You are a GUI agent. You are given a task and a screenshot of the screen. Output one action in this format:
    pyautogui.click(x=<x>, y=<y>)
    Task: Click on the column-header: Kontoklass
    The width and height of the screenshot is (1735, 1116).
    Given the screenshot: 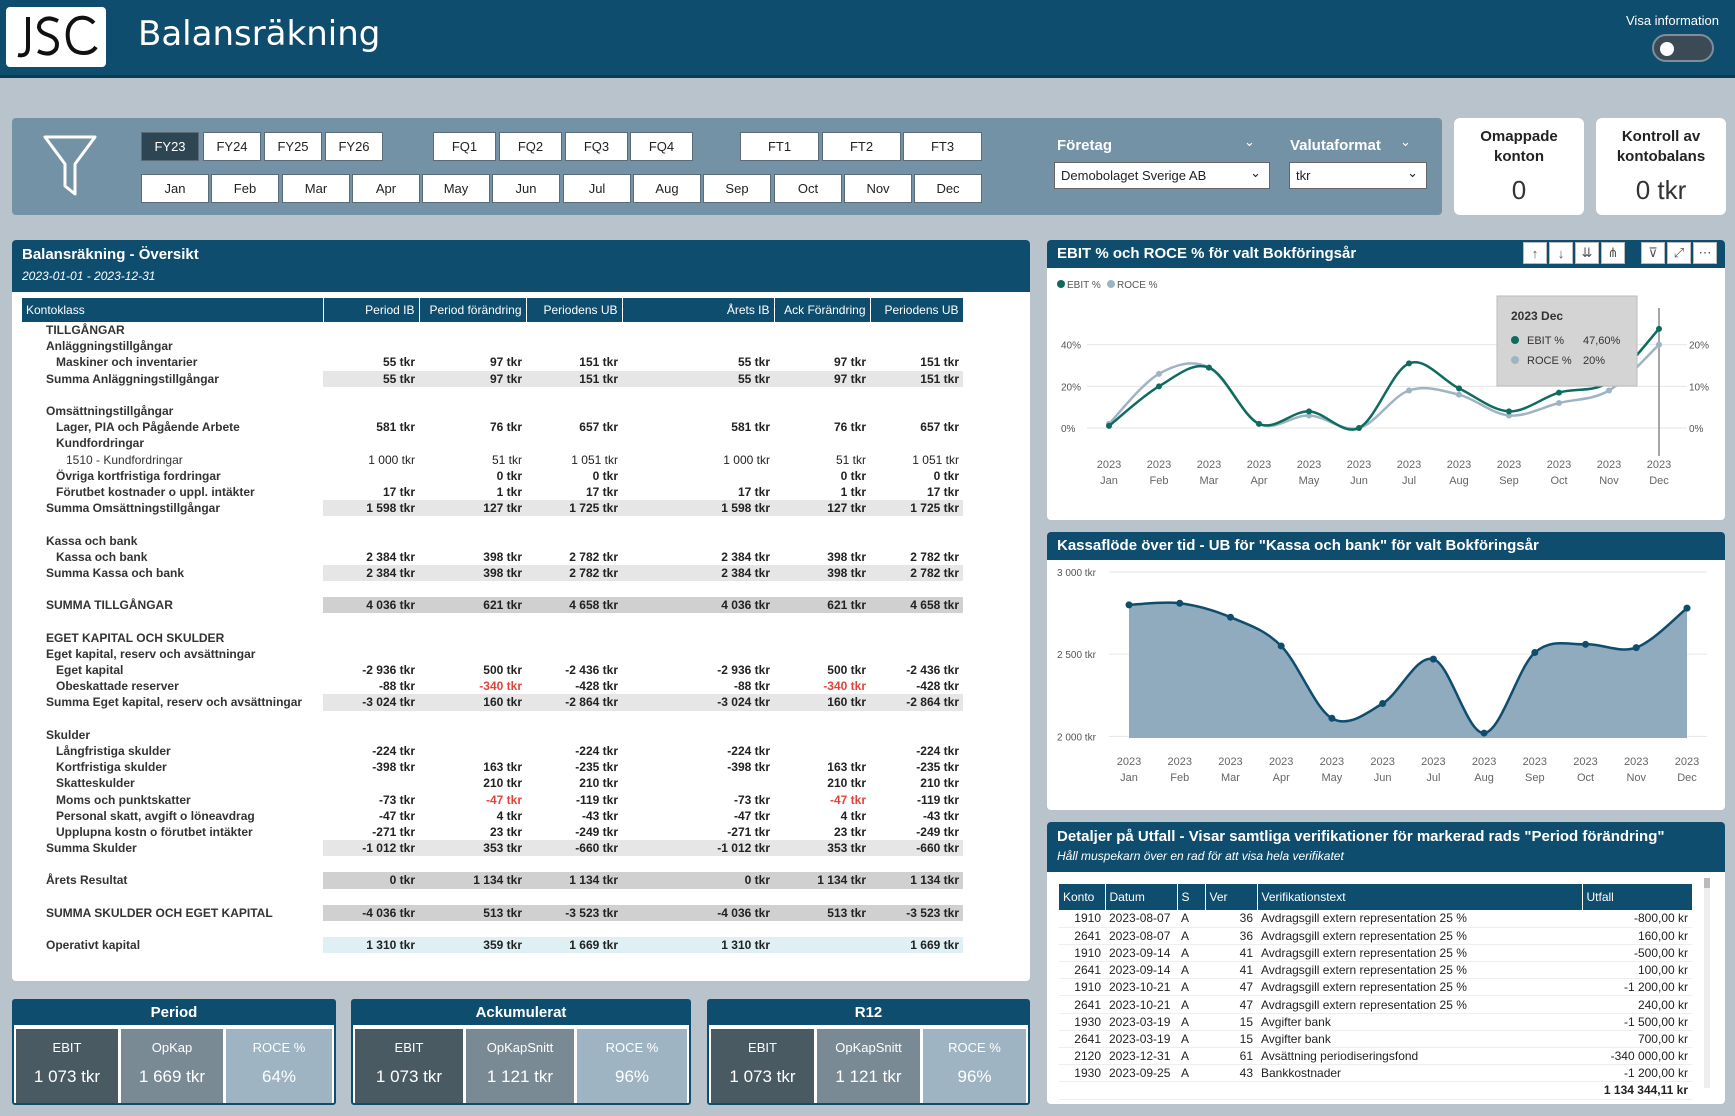 What is the action you would take?
    pyautogui.click(x=173, y=310)
    